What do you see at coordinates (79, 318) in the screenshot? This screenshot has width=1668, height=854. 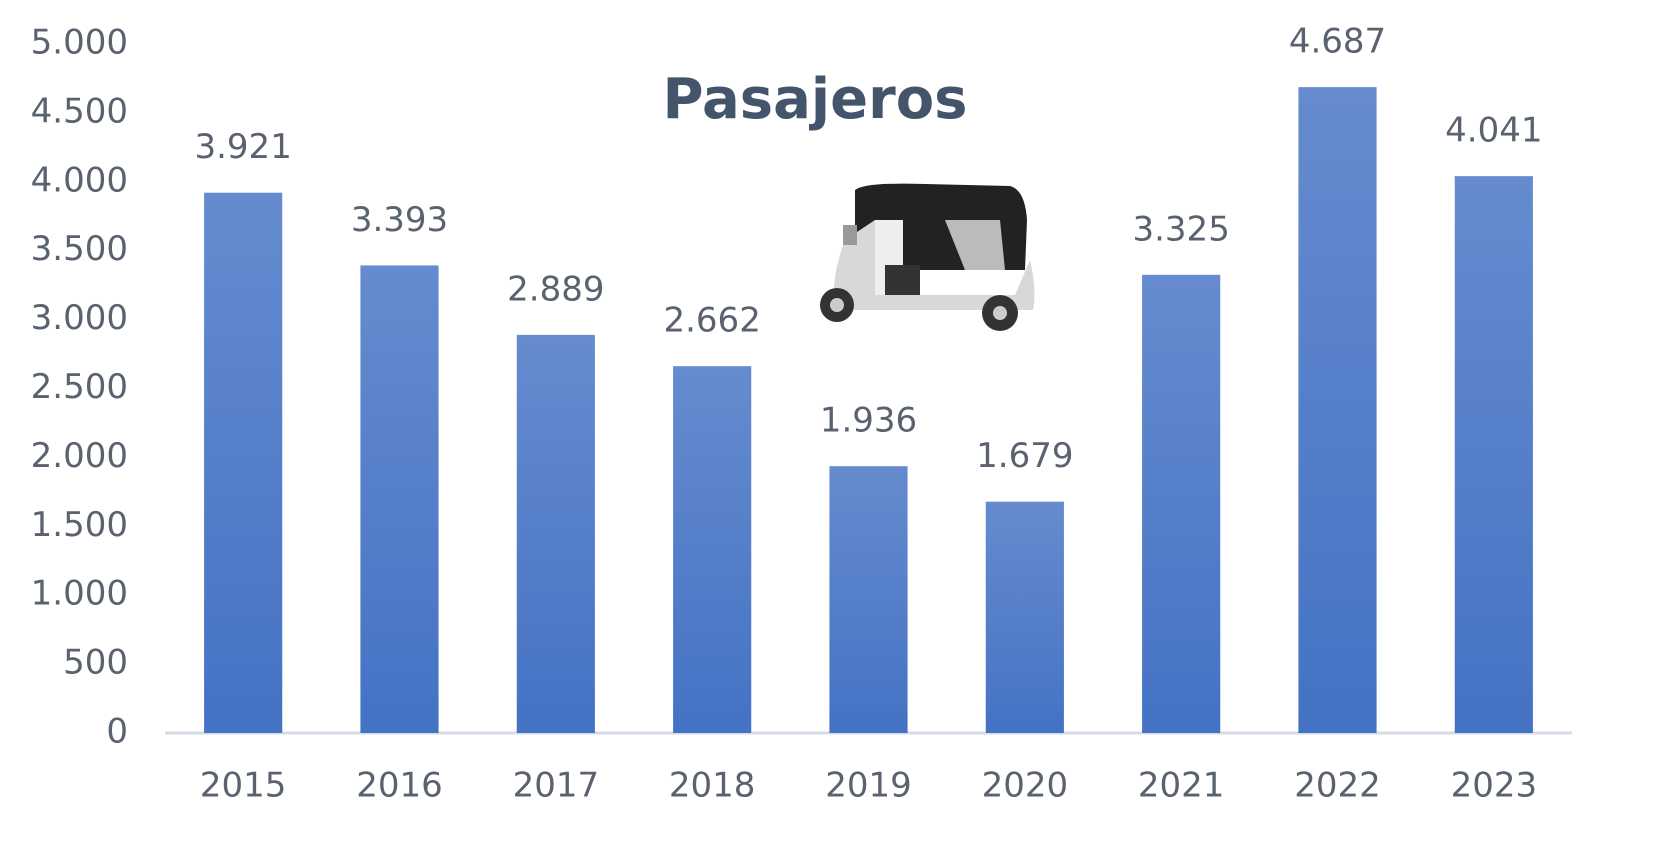 I see `y-tick-label: 3.000` at bounding box center [79, 318].